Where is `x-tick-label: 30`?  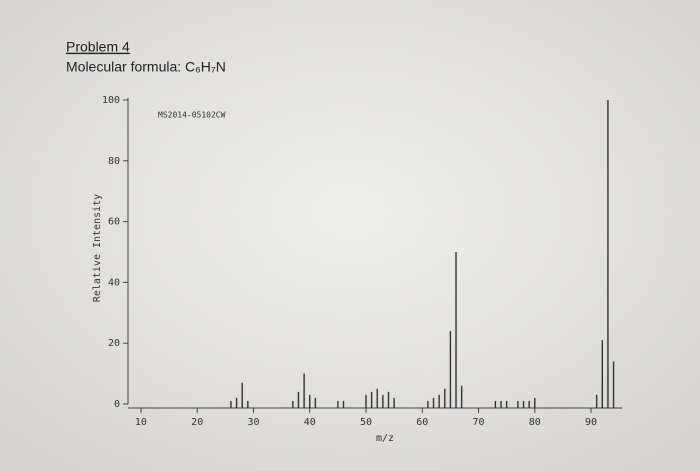 x-tick-label: 30 is located at coordinates (253, 422).